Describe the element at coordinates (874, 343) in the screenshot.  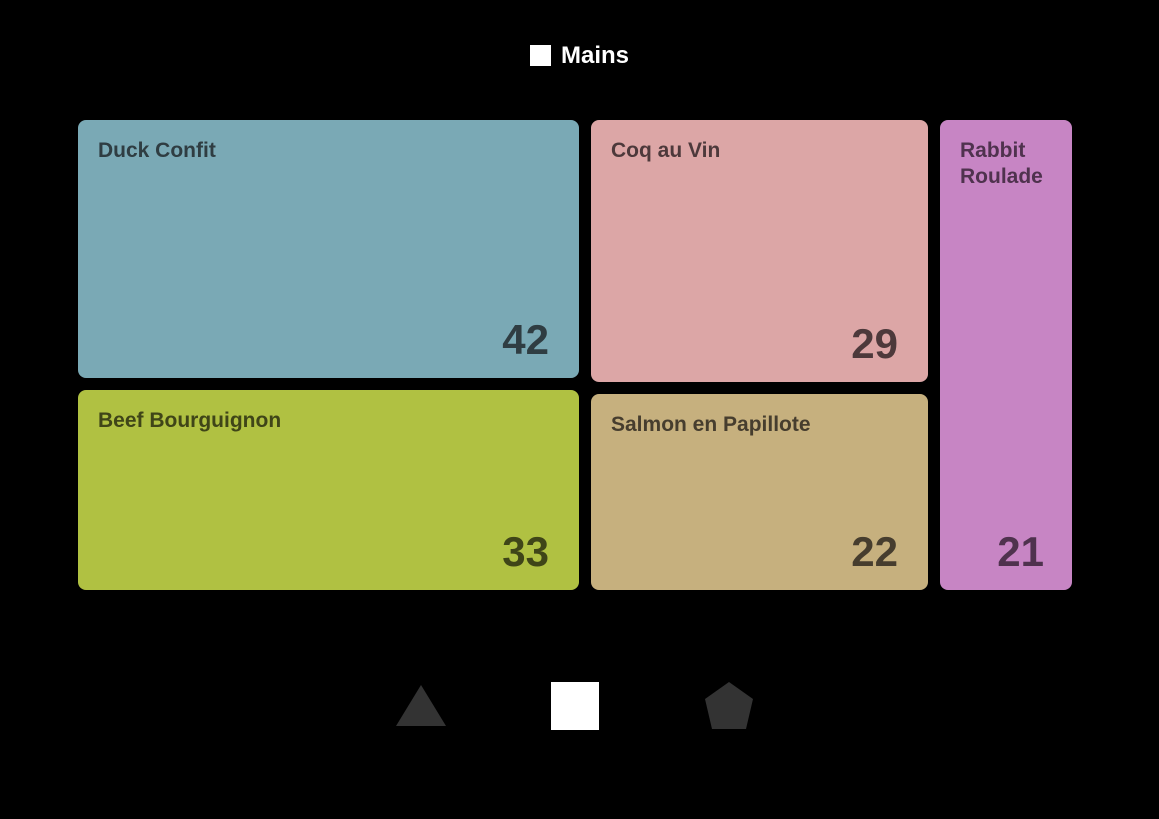
I see `tile-value: 29` at that location.